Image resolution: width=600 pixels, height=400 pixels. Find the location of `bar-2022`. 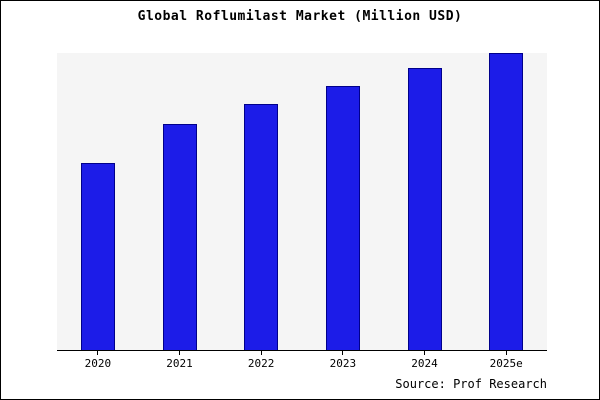

bar-2022 is located at coordinates (261, 226).